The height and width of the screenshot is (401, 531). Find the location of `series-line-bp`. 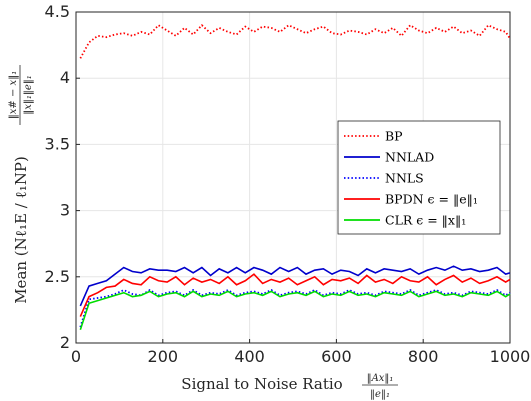

series-line-bp is located at coordinates (295, 41).